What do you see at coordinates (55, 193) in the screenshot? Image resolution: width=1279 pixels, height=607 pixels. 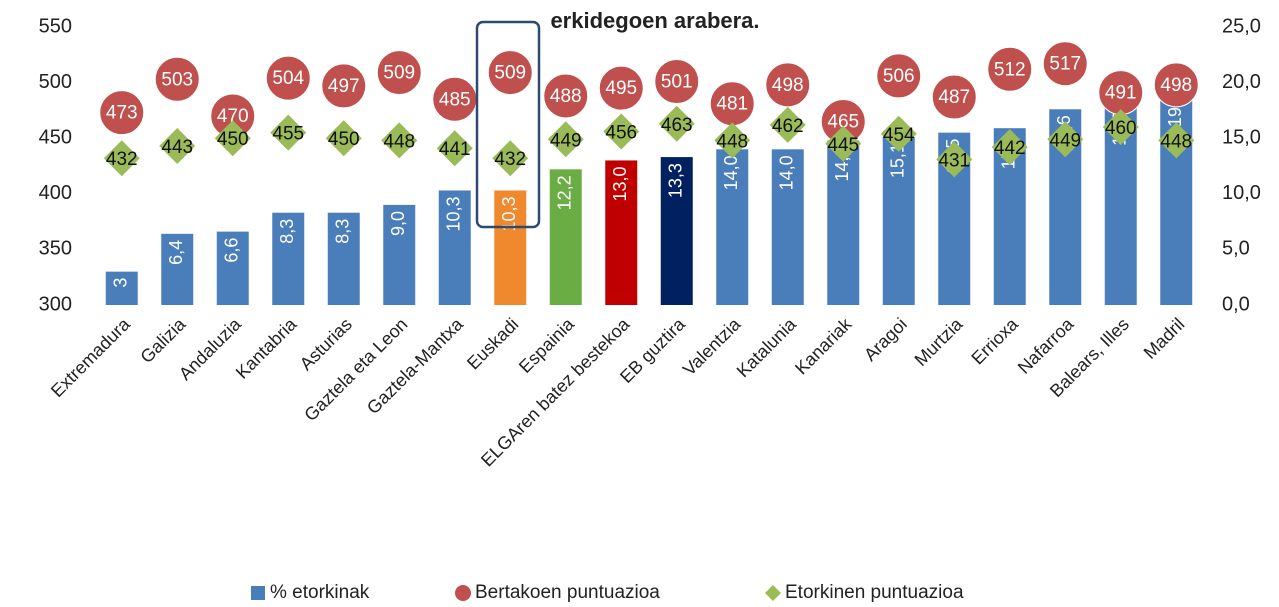 I see `y-tick-label: 400` at bounding box center [55, 193].